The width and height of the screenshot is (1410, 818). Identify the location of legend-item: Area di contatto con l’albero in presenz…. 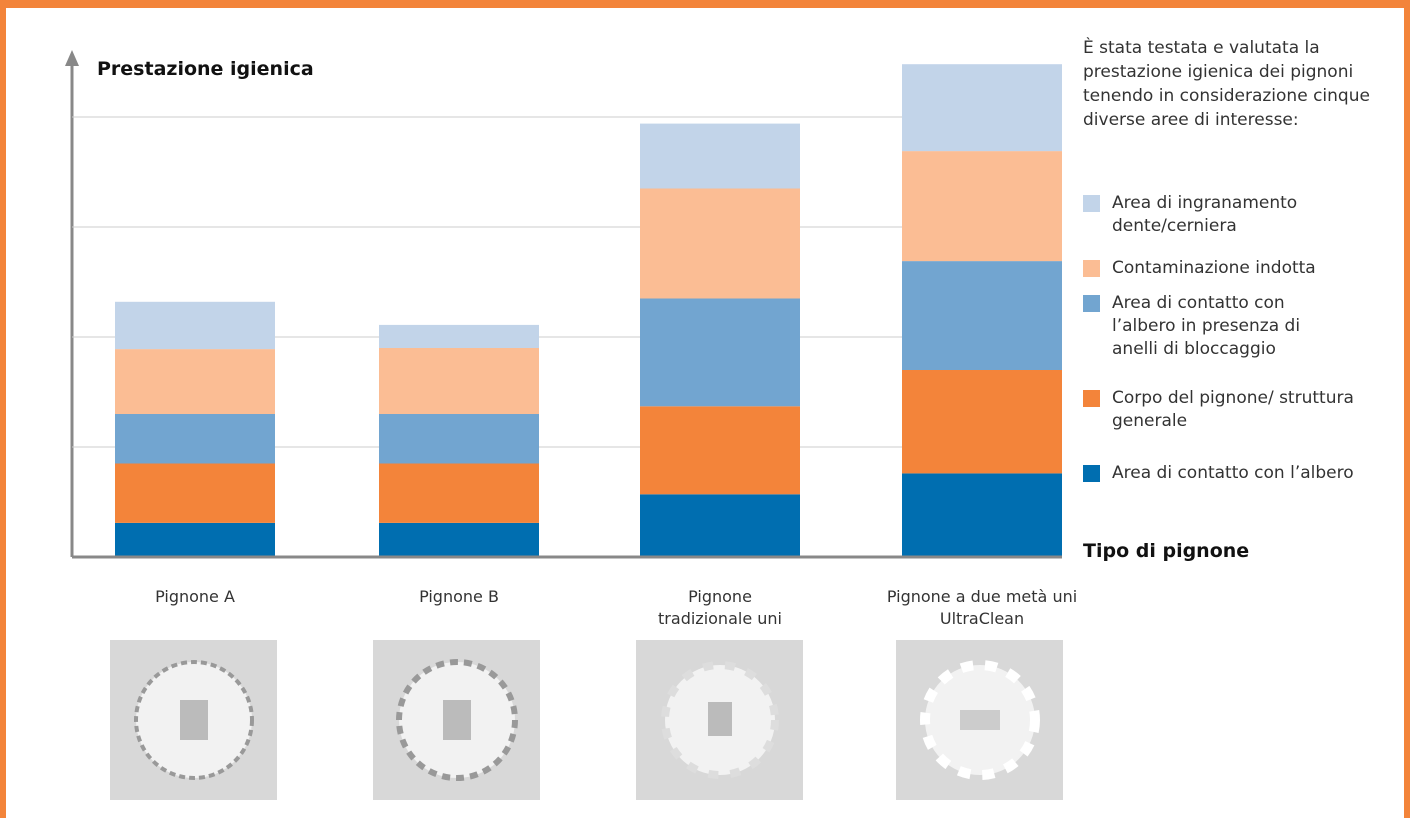
(1233, 326).